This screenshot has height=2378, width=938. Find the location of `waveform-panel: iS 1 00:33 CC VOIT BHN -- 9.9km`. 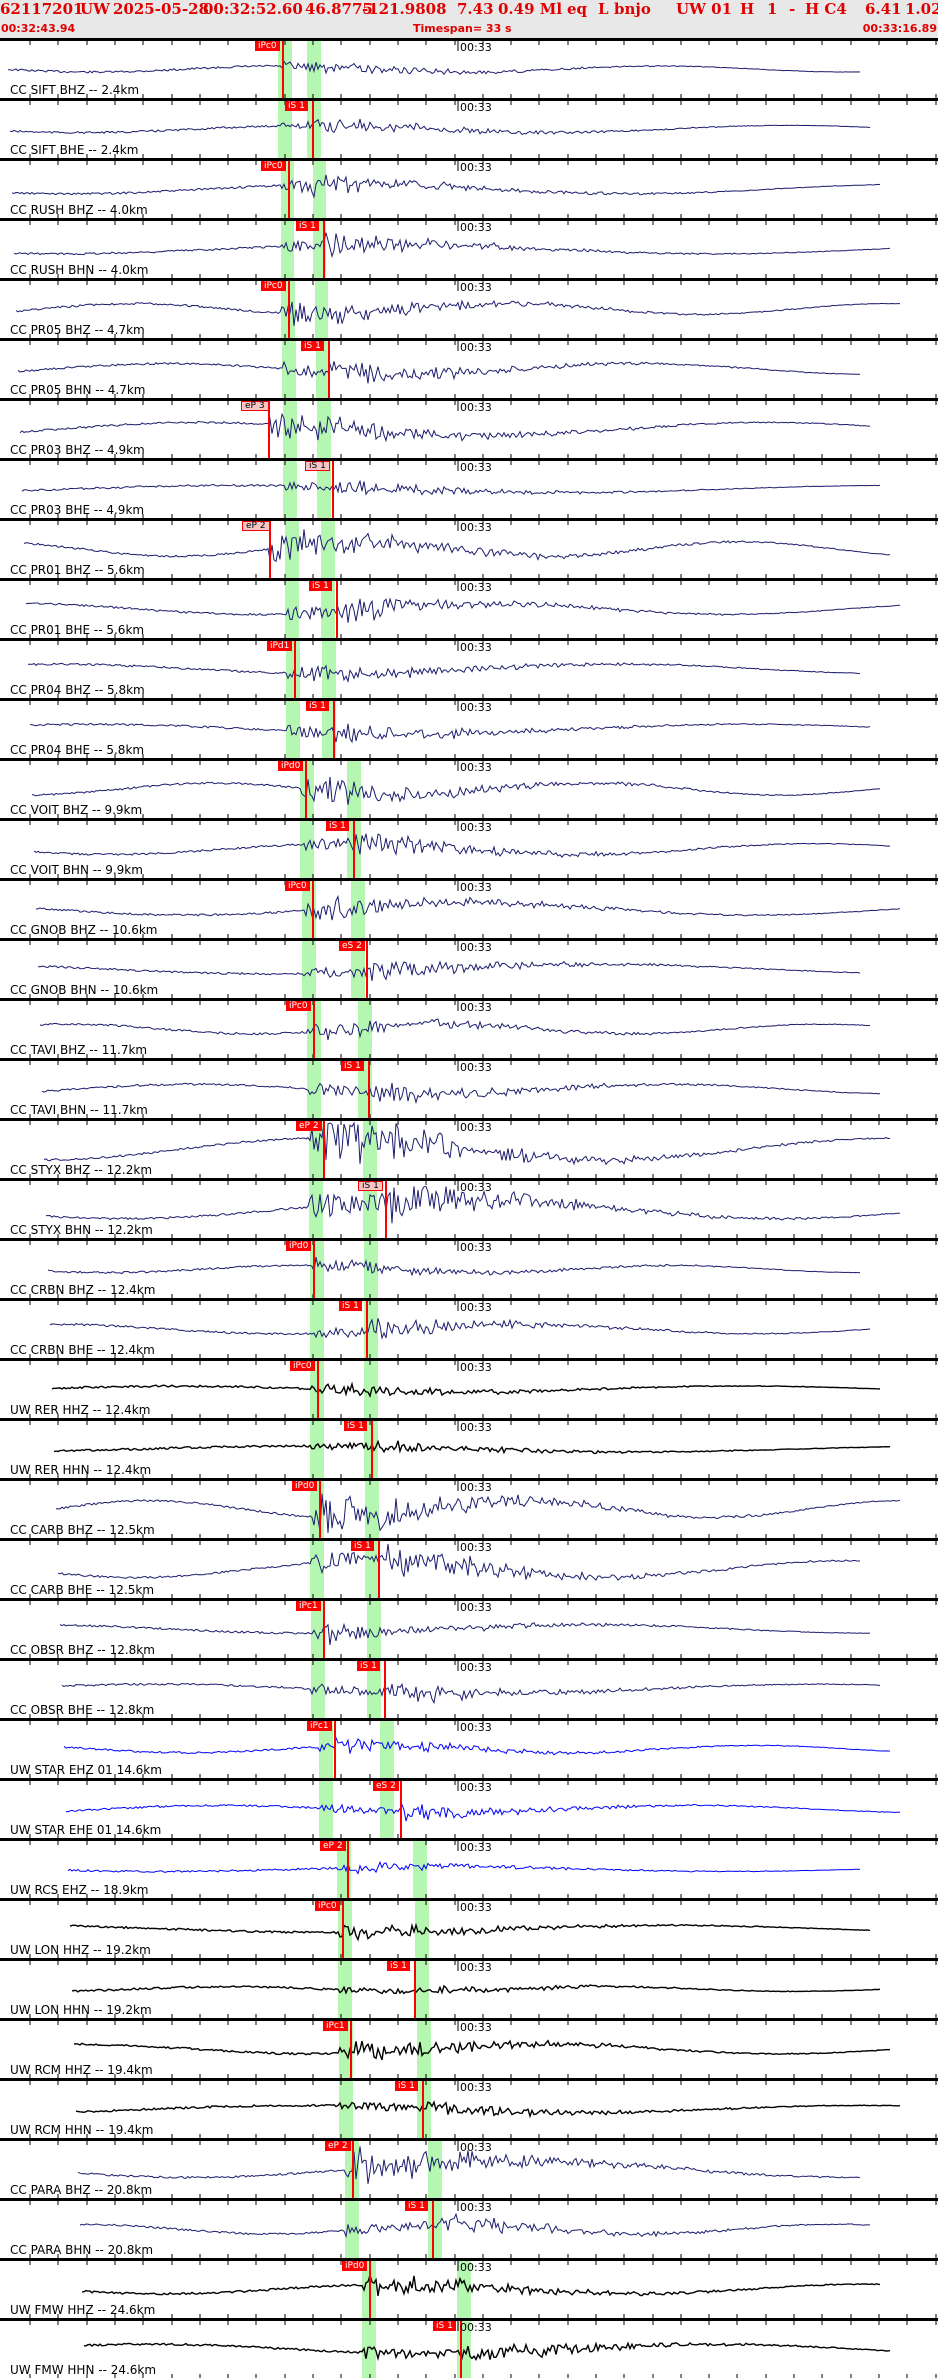

waveform-panel: iS 1 00:33 CC VOIT BHN -- 9.9km is located at coordinates (469, 848).